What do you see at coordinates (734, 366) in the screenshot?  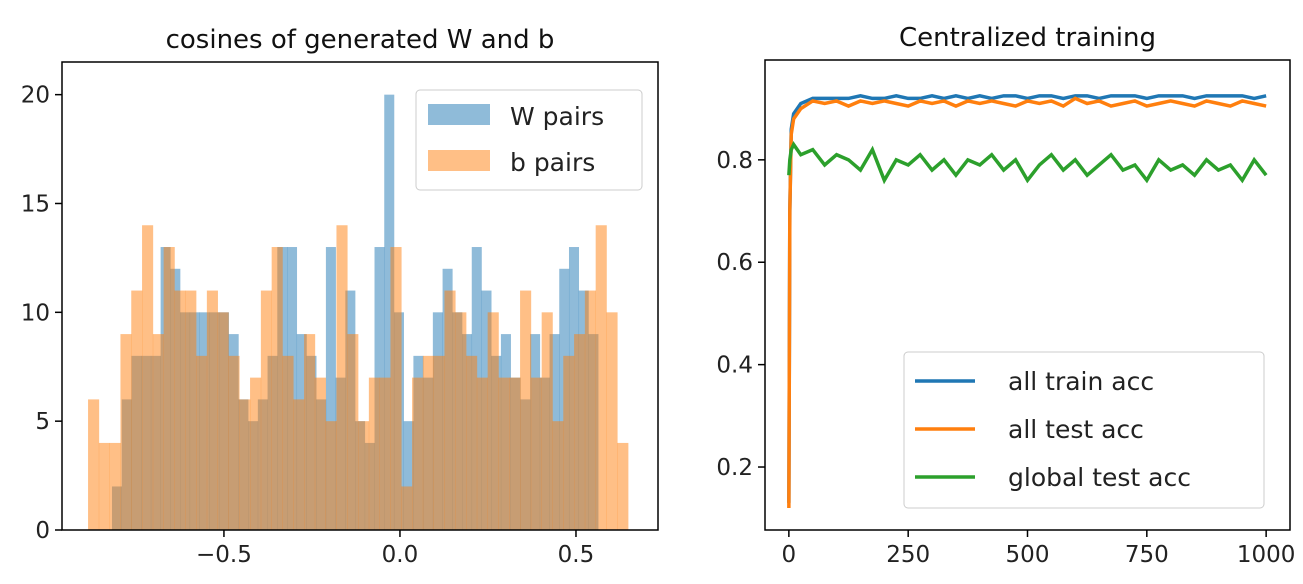 I see `y-tick-label: 0.4` at bounding box center [734, 366].